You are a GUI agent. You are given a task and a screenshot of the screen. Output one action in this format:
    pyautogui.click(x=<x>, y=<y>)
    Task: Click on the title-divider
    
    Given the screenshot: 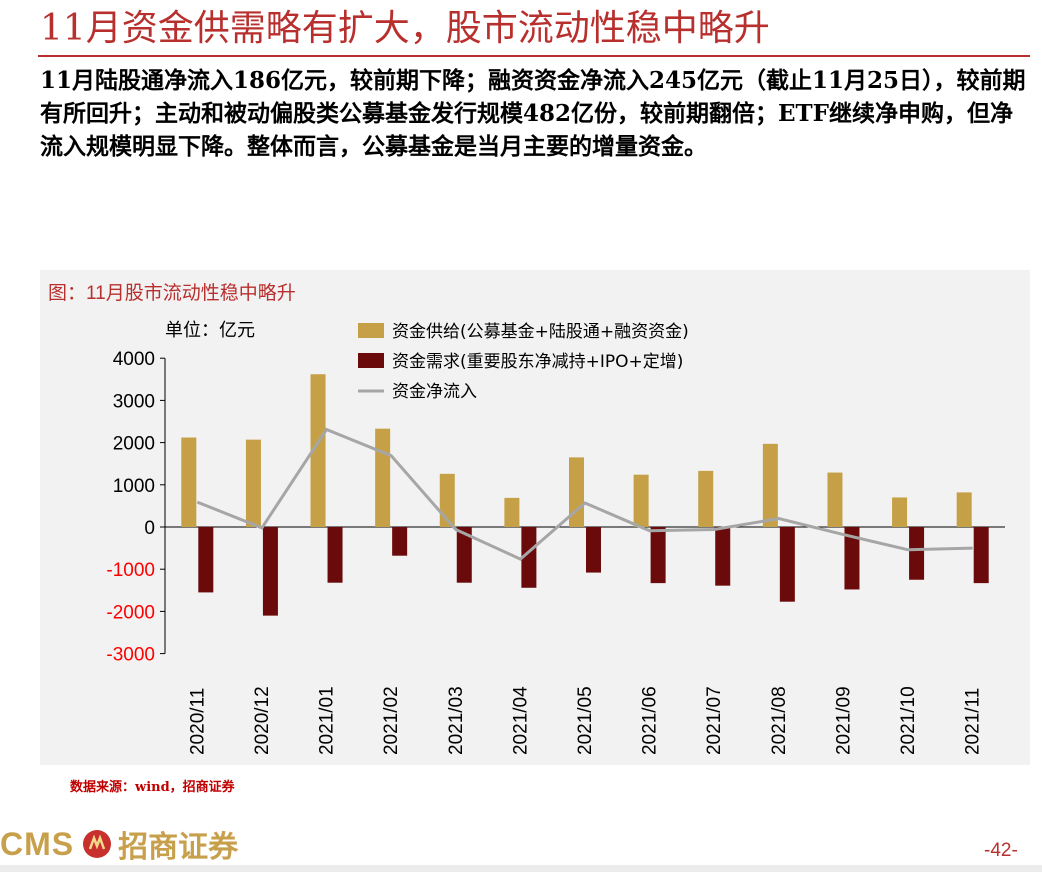 What is the action you would take?
    pyautogui.click(x=534, y=56)
    